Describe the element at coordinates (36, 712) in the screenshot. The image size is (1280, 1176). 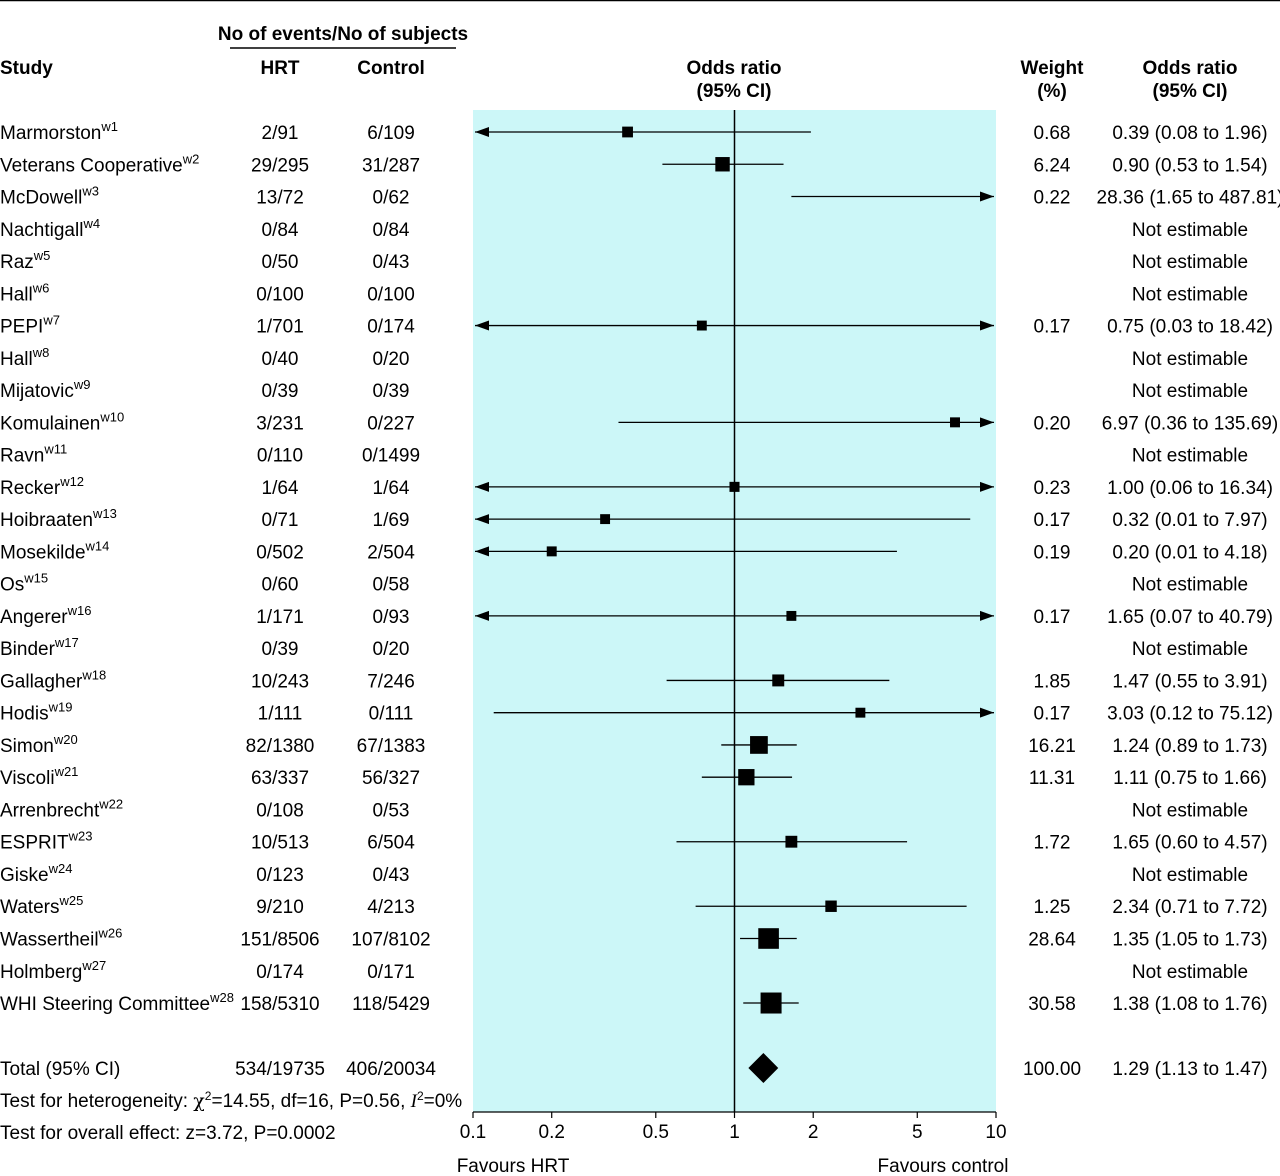
I see `study-name: Hodisw19` at that location.